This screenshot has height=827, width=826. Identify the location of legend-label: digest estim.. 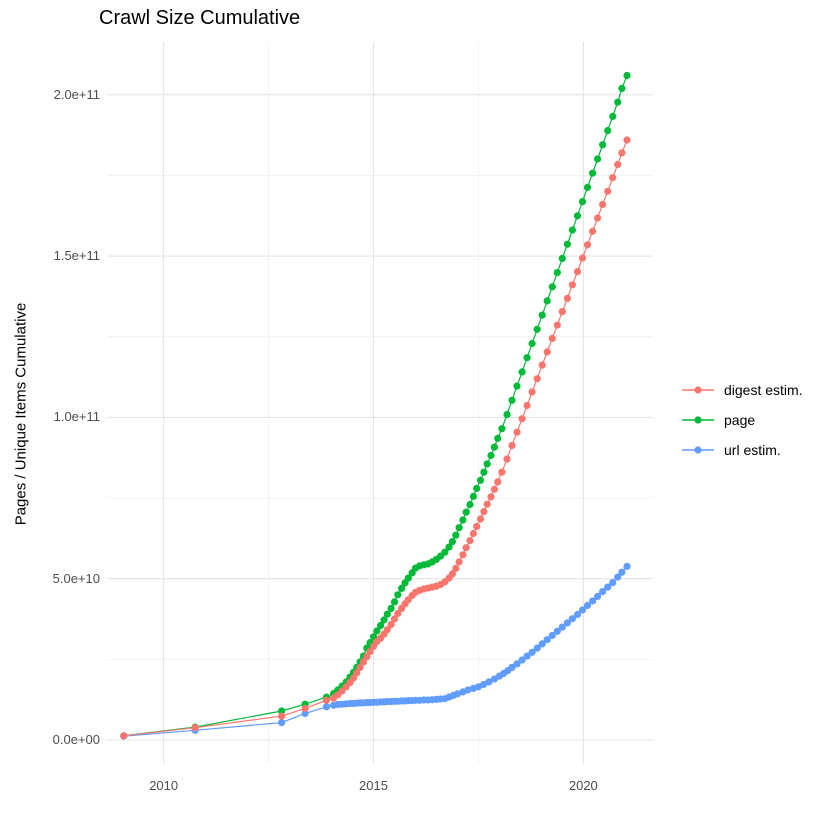
(763, 390).